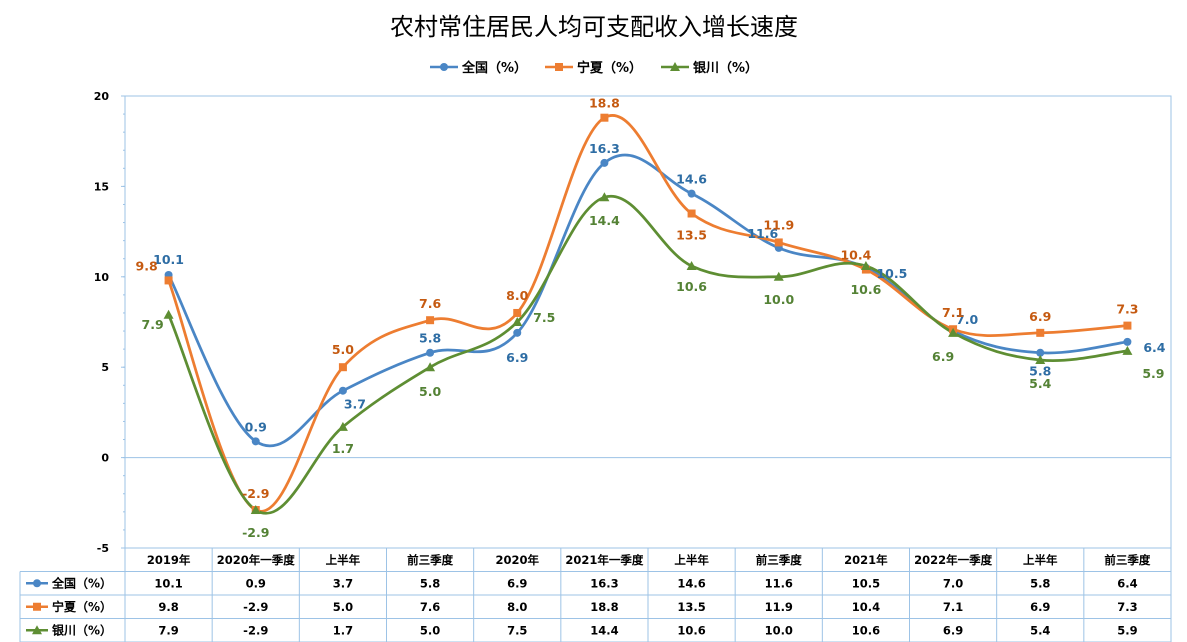  I want to click on data-label-s2-11: 5.9, so click(1153, 373).